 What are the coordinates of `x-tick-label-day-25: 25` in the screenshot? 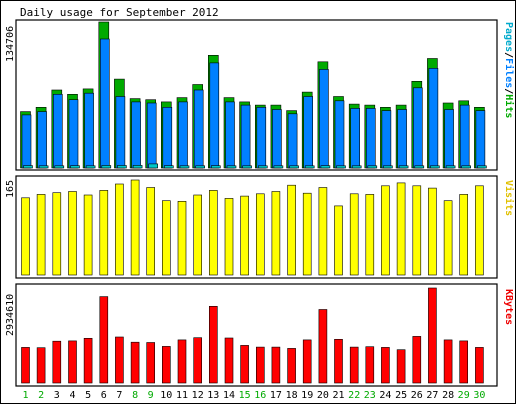 It's located at (401, 395).